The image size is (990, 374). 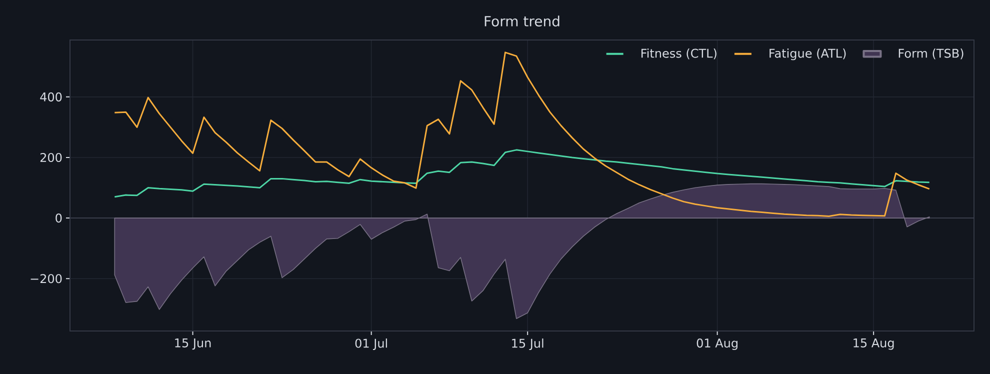 I want to click on x-tick-label: 15 Jul, so click(x=528, y=344).